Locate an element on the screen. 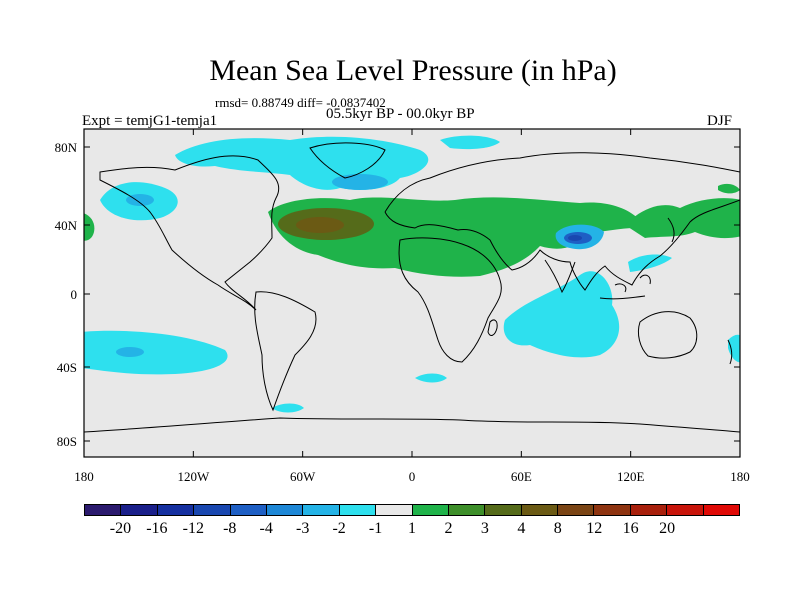  anomaly-negative-arctic-core is located at coordinates (360, 182).